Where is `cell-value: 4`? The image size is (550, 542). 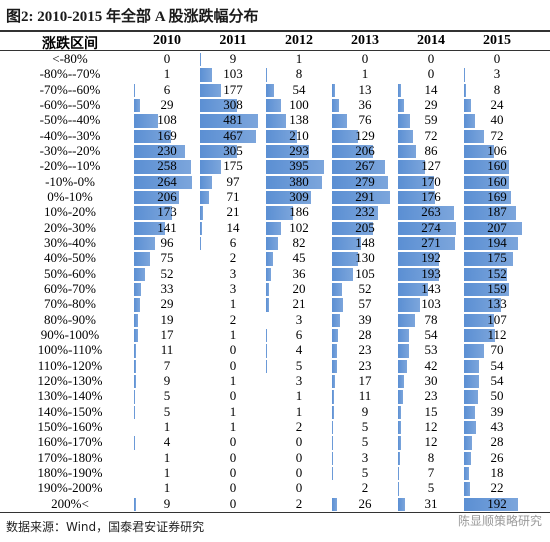 cell-value: 4 is located at coordinates (167, 442).